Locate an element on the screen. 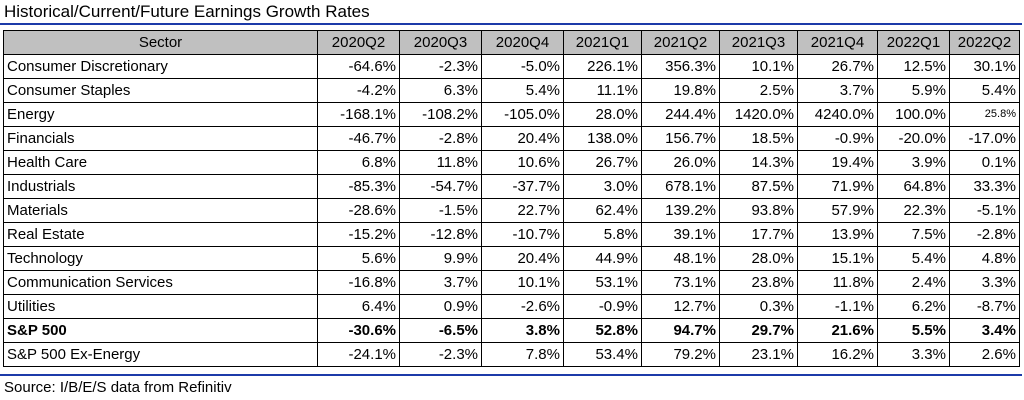 Image resolution: width=1024 pixels, height=400 pixels. sector-cell: Financials is located at coordinates (160, 138).